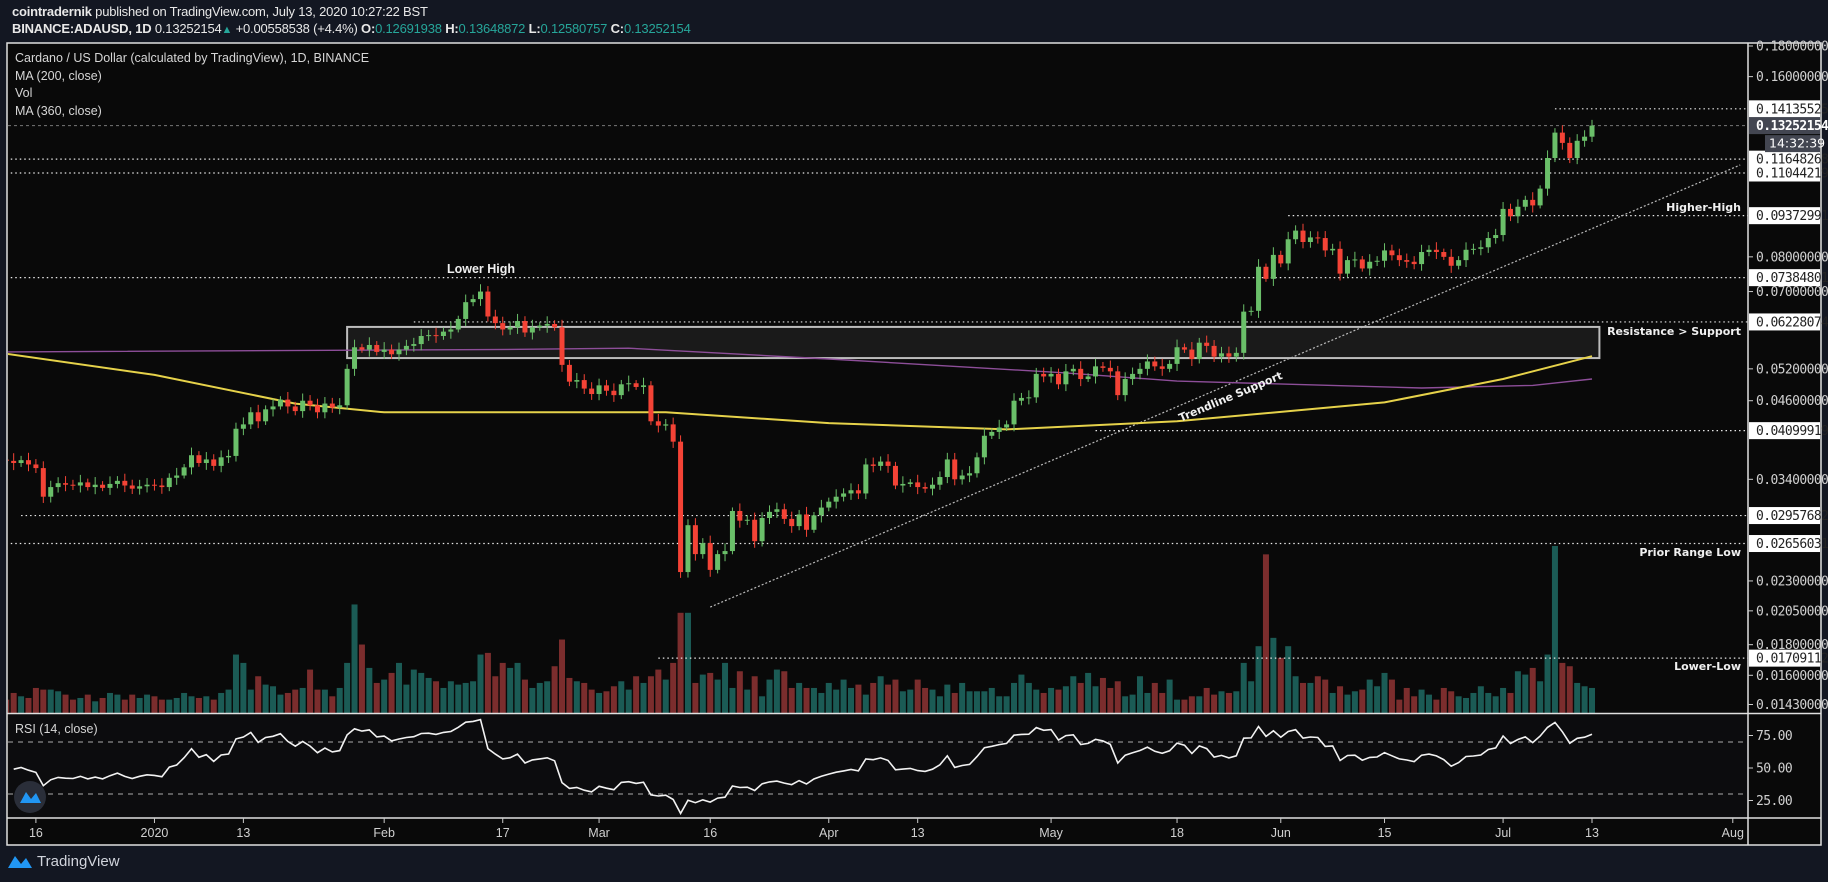 This screenshot has width=1828, height=882. What do you see at coordinates (1703, 207) in the screenshot?
I see `higher-high-label: Higher-High` at bounding box center [1703, 207].